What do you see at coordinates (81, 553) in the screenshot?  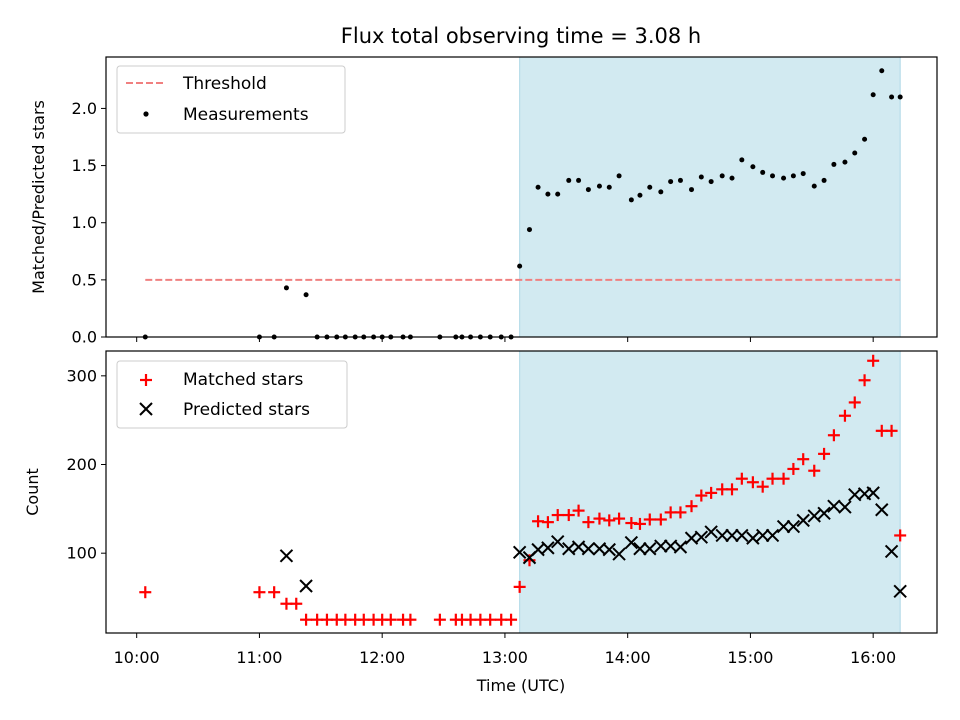 I see `y-tick-label: 100` at bounding box center [81, 553].